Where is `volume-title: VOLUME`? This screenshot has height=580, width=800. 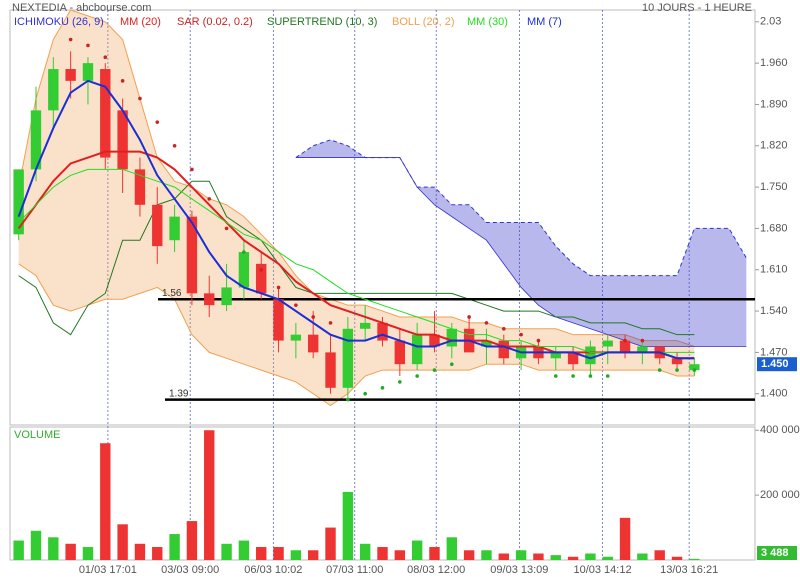 volume-title: VOLUME is located at coordinates (37, 435).